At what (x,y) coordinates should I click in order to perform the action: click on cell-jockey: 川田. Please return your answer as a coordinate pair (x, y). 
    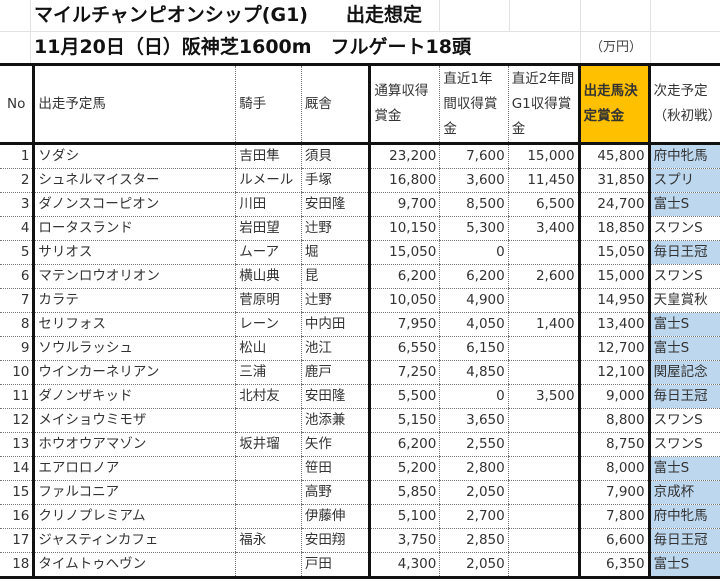
    Looking at the image, I should click on (268, 204).